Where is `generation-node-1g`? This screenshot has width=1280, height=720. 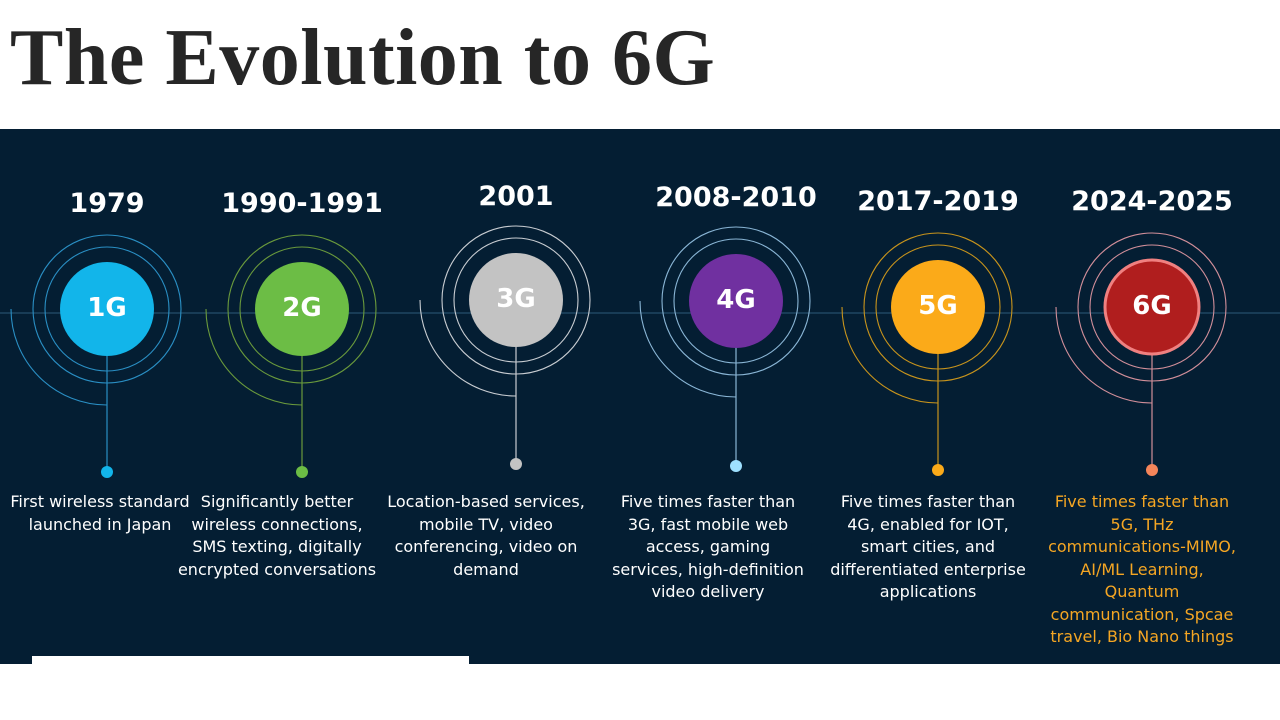 generation-node-1g is located at coordinates (96, 356).